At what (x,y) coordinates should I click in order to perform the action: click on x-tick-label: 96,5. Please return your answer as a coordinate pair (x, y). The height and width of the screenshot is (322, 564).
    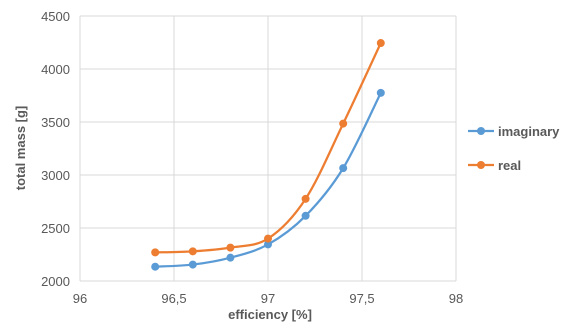
    Looking at the image, I should click on (173, 298).